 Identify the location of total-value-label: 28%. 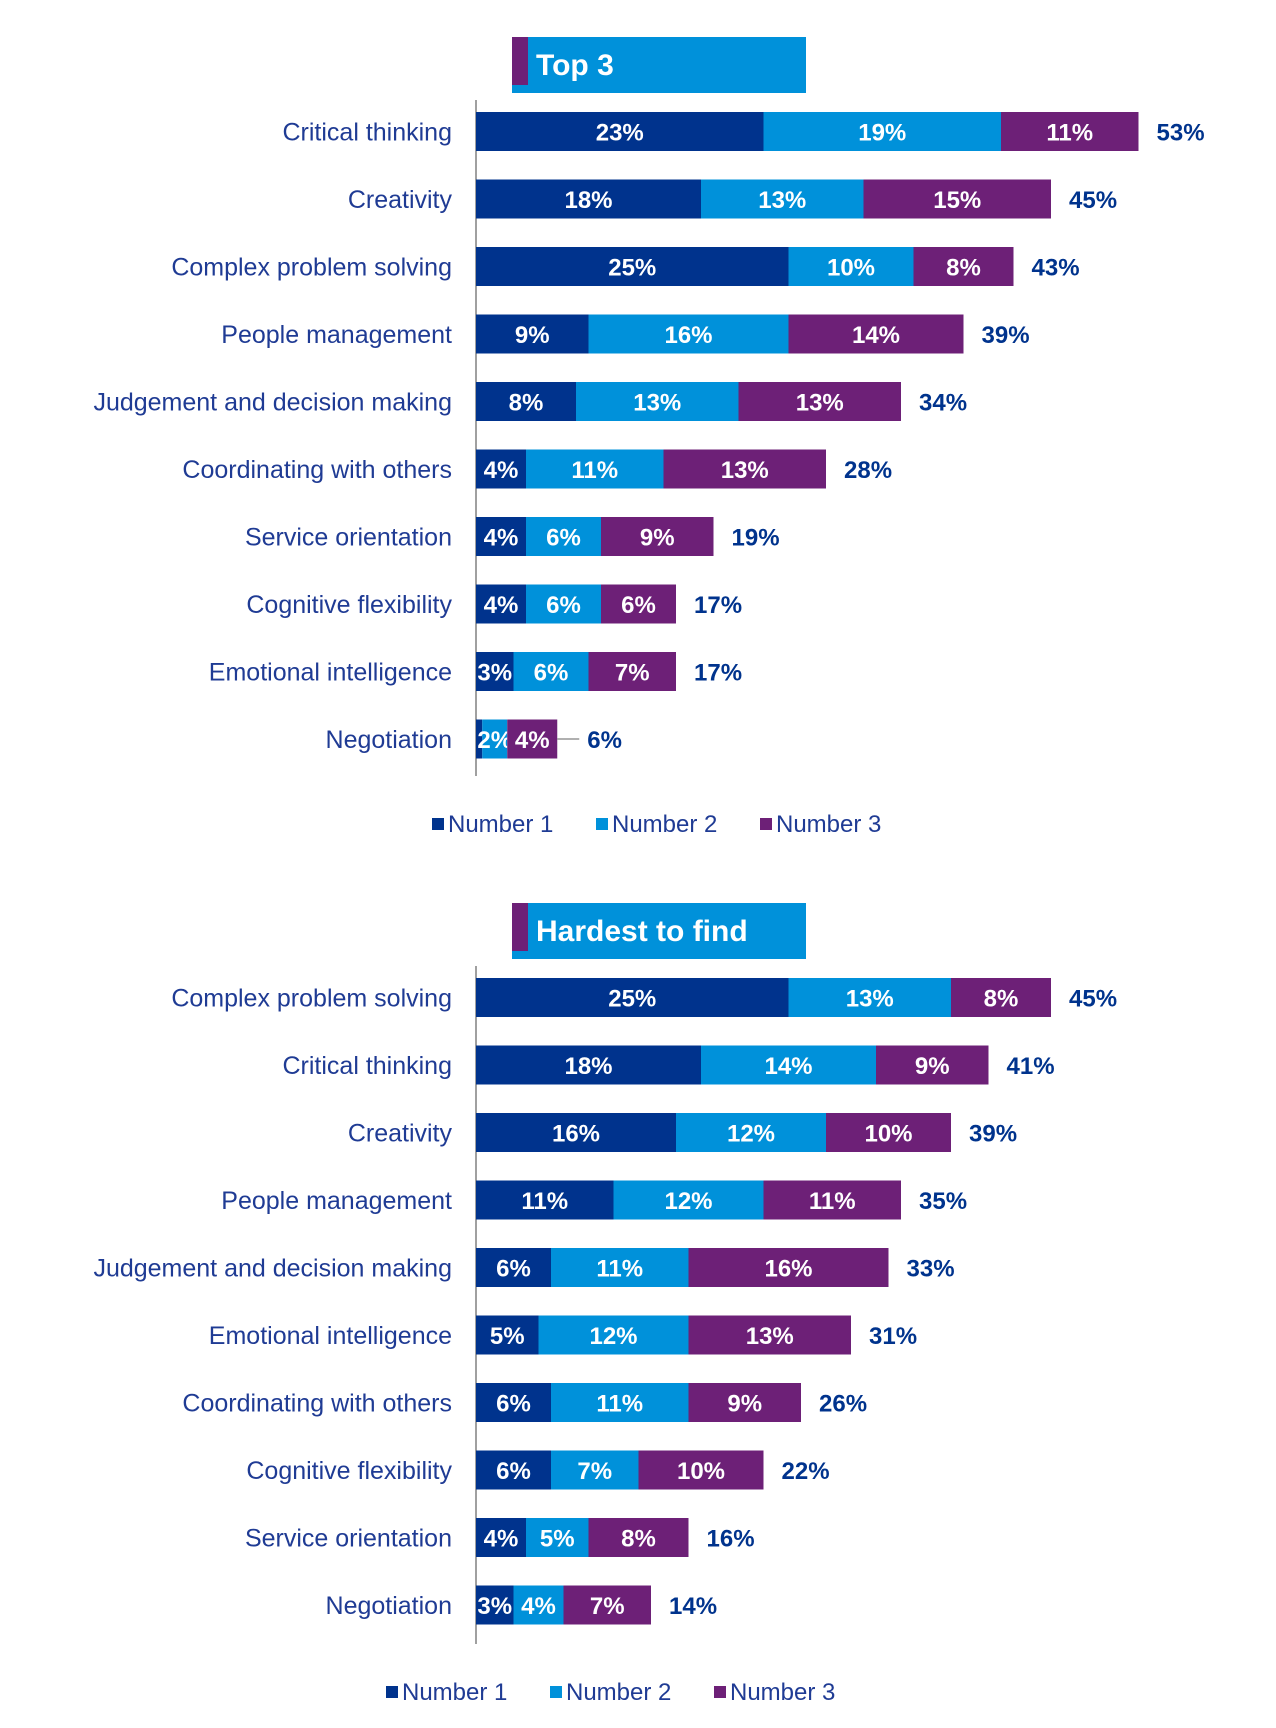
(868, 470).